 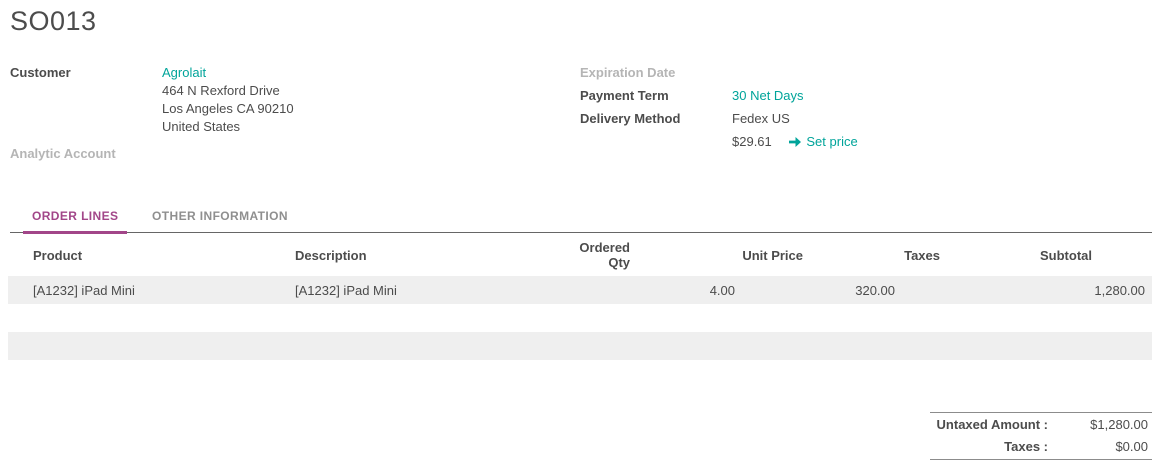 I want to click on cell-product: [A1232] iPad Mini, so click(x=84, y=290).